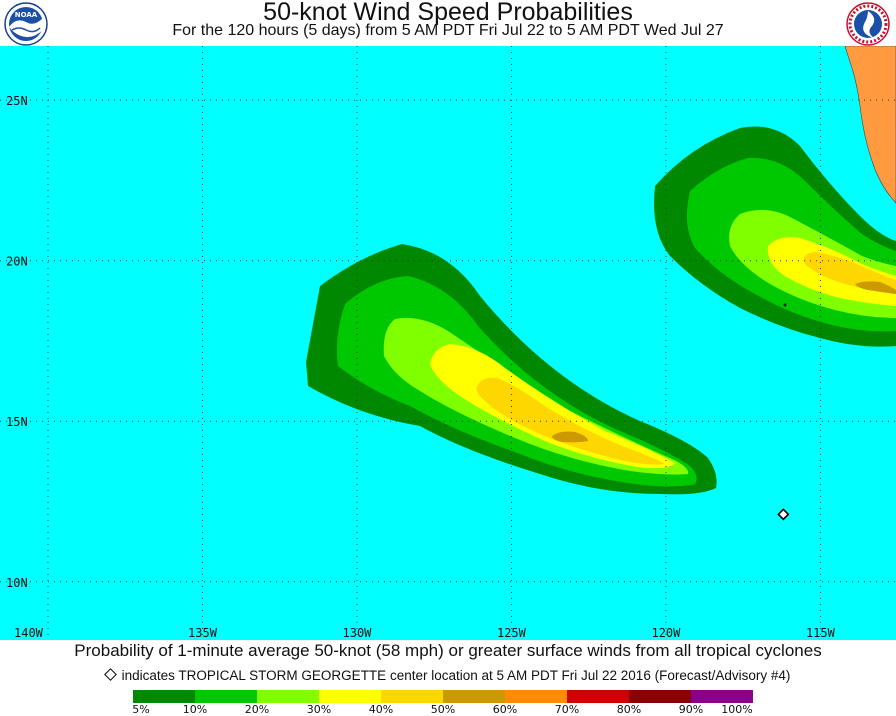  Describe the element at coordinates (195, 709) in the screenshot. I see `legend-label: 10%` at that location.